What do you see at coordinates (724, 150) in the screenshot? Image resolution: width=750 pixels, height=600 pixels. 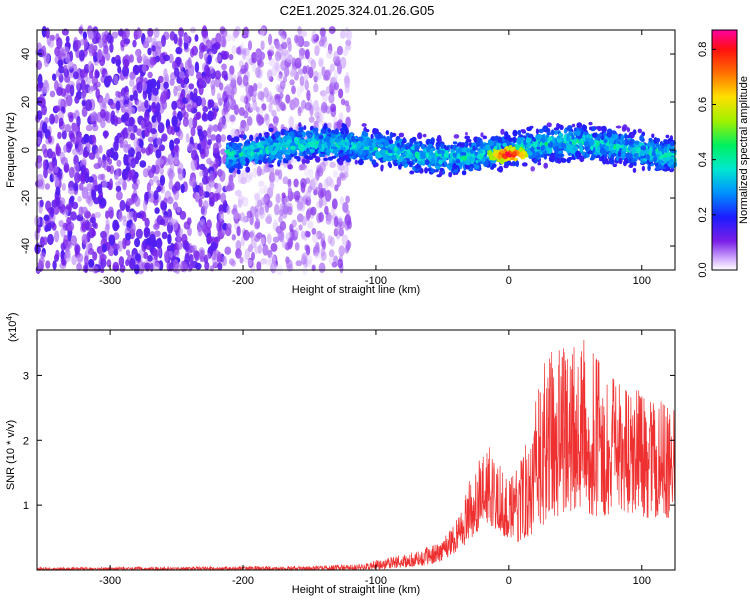 I see `colorbar-gradient` at bounding box center [724, 150].